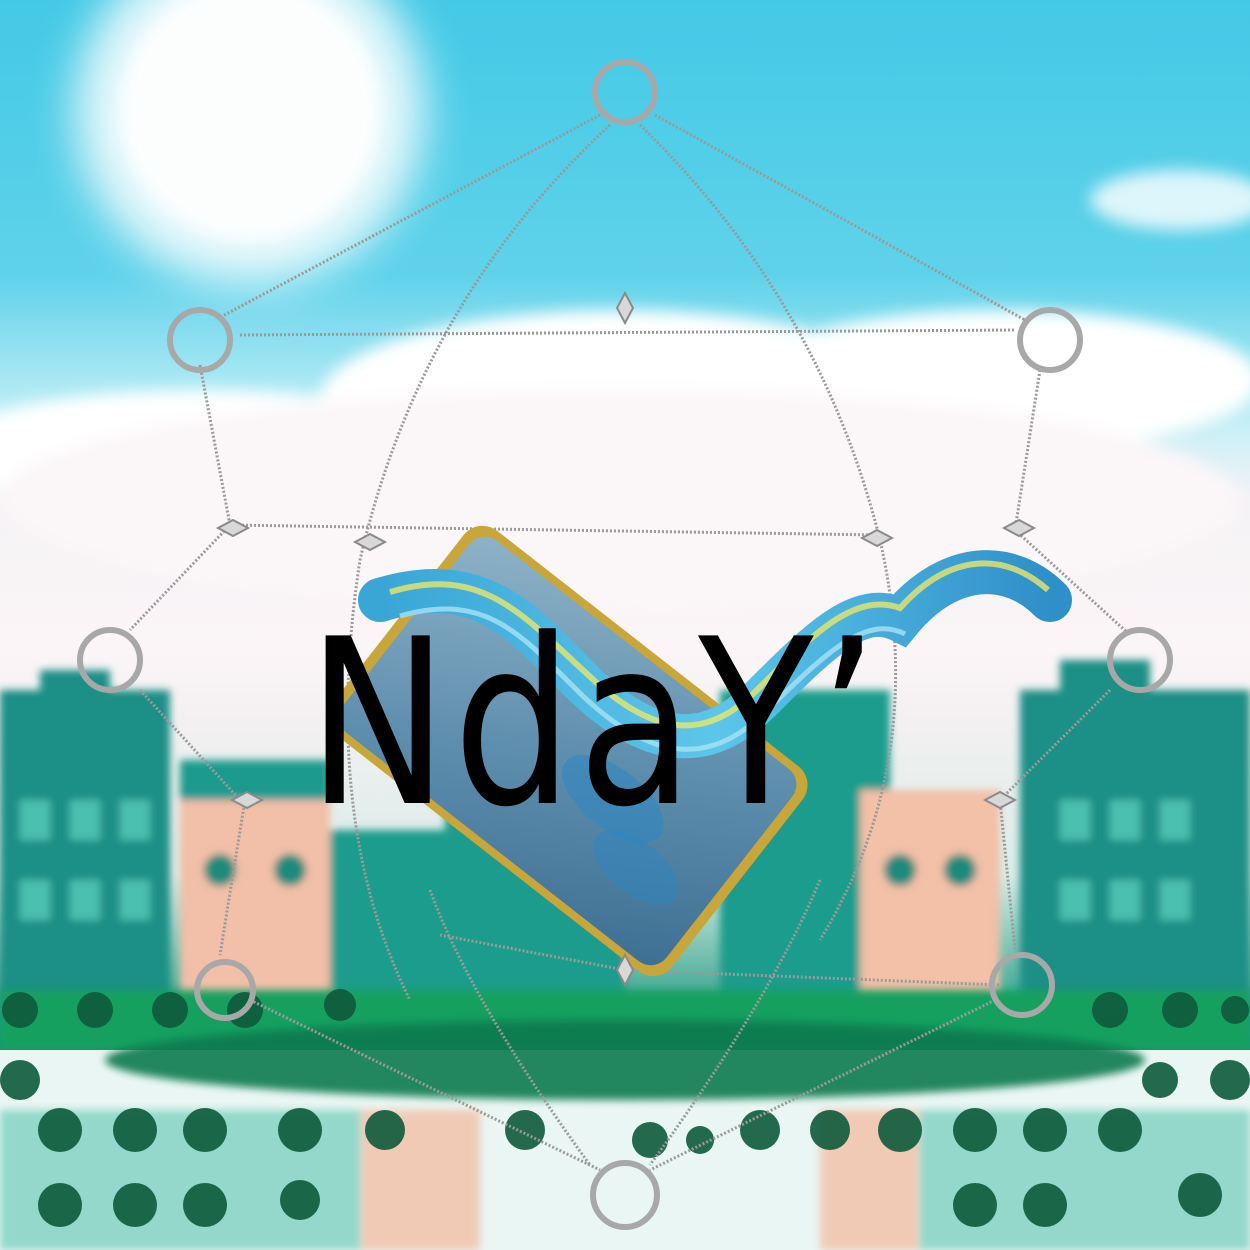  What do you see at coordinates (250, 142) in the screenshot?
I see `sun` at bounding box center [250, 142].